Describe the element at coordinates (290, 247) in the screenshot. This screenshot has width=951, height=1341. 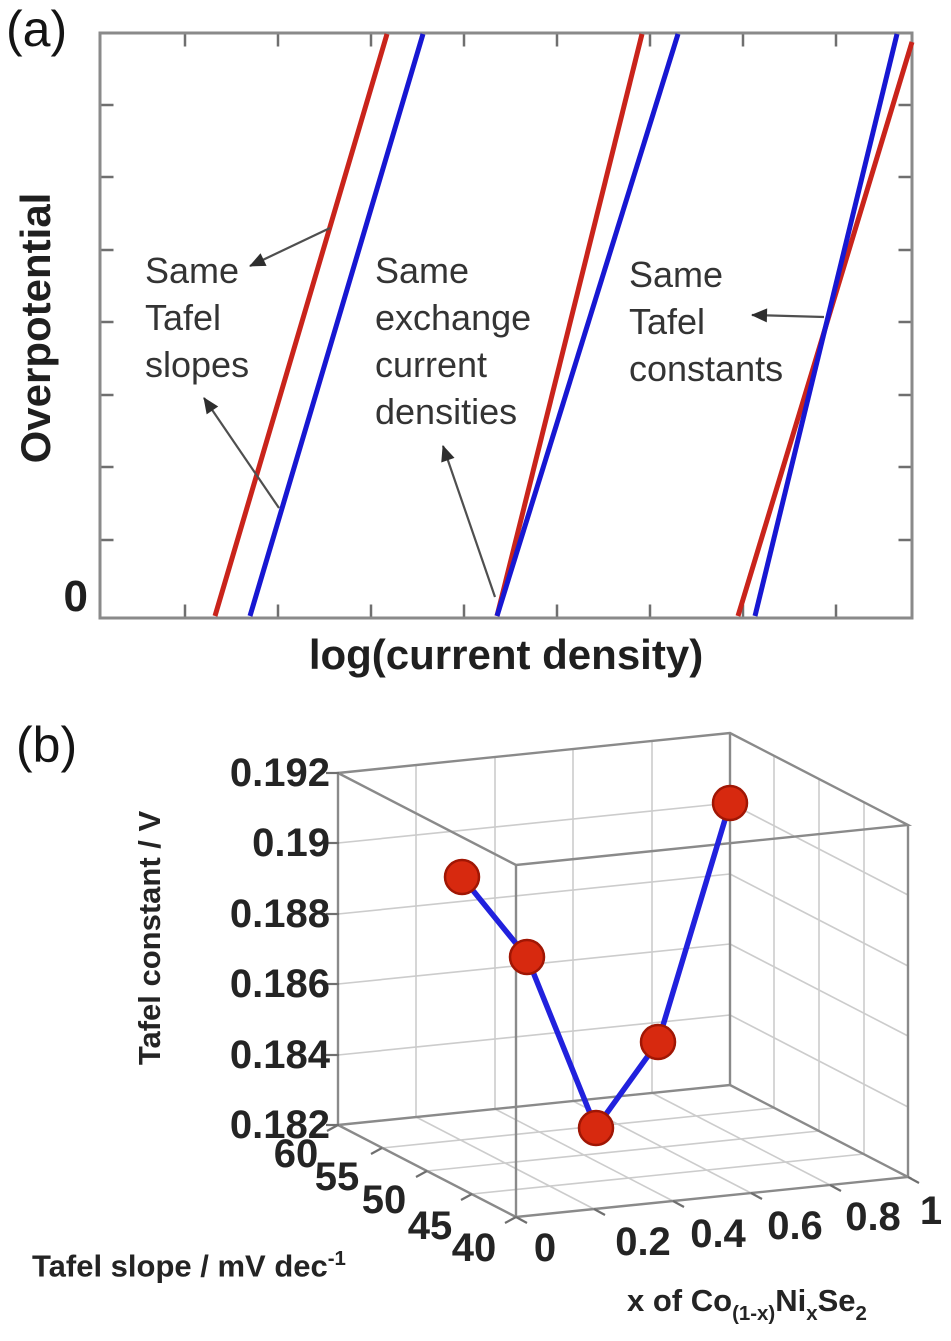
I see `arrow-same-slopes-red` at that location.